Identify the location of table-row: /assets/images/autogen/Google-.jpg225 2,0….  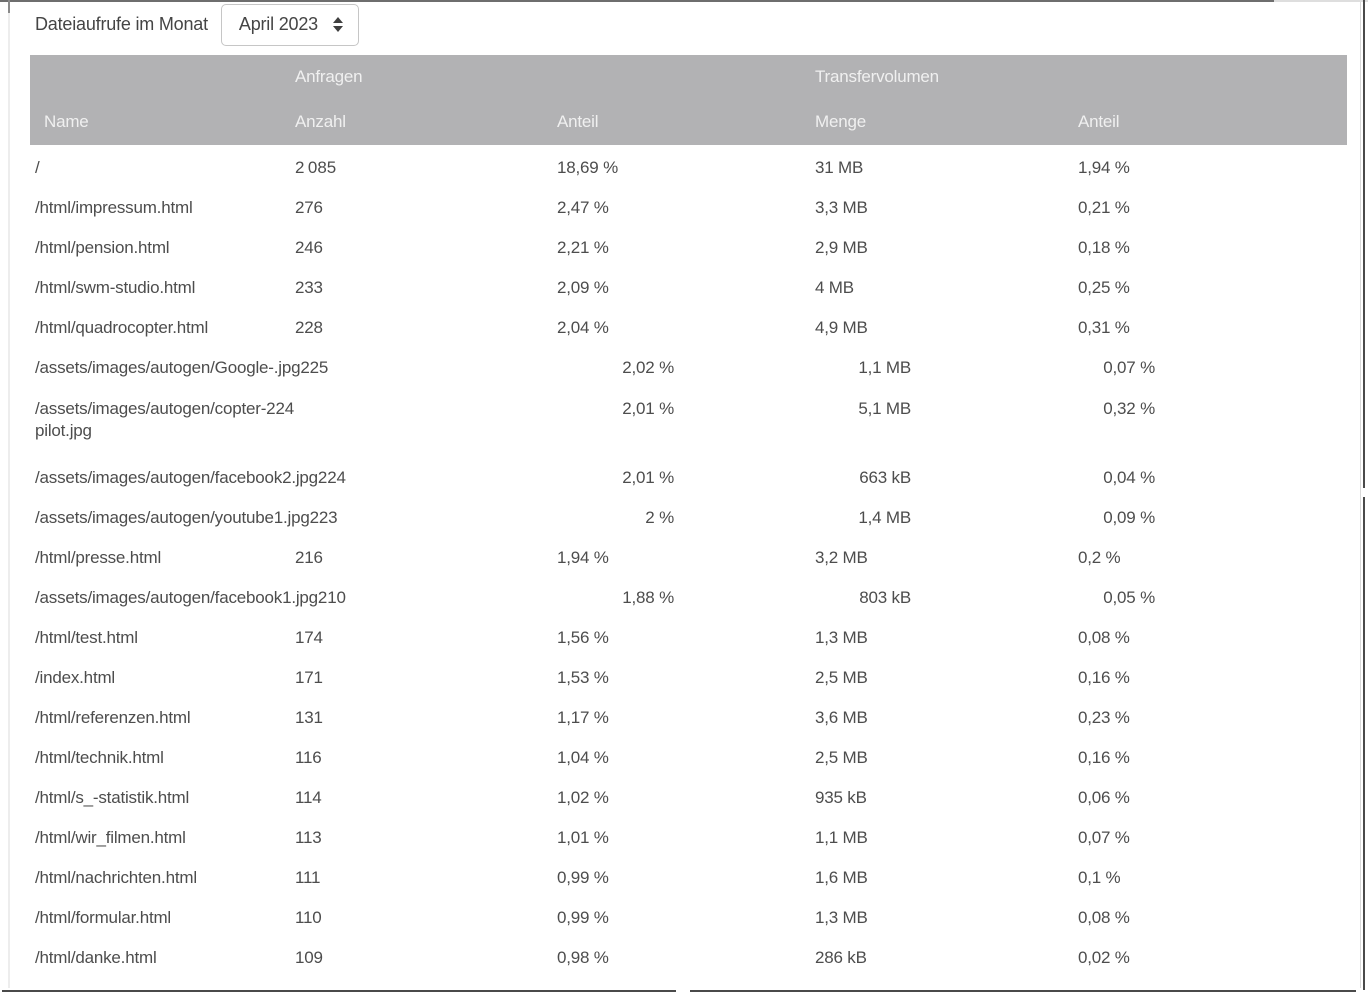
(688, 368).